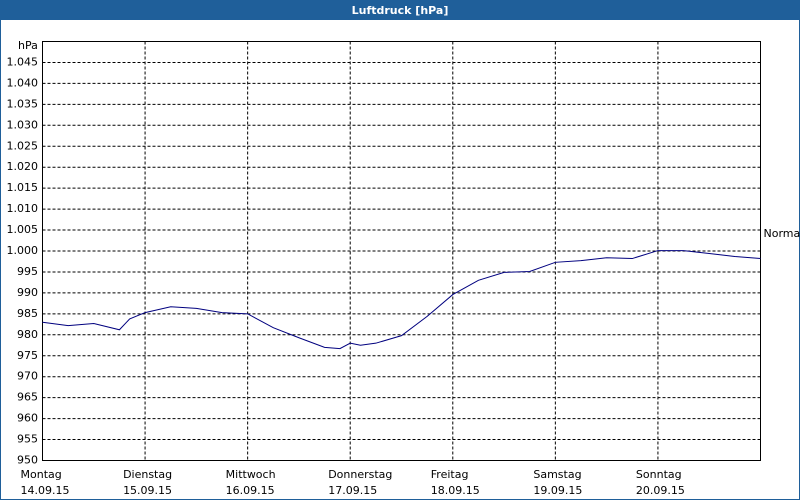  I want to click on y-tick-label: 960, so click(27, 418).